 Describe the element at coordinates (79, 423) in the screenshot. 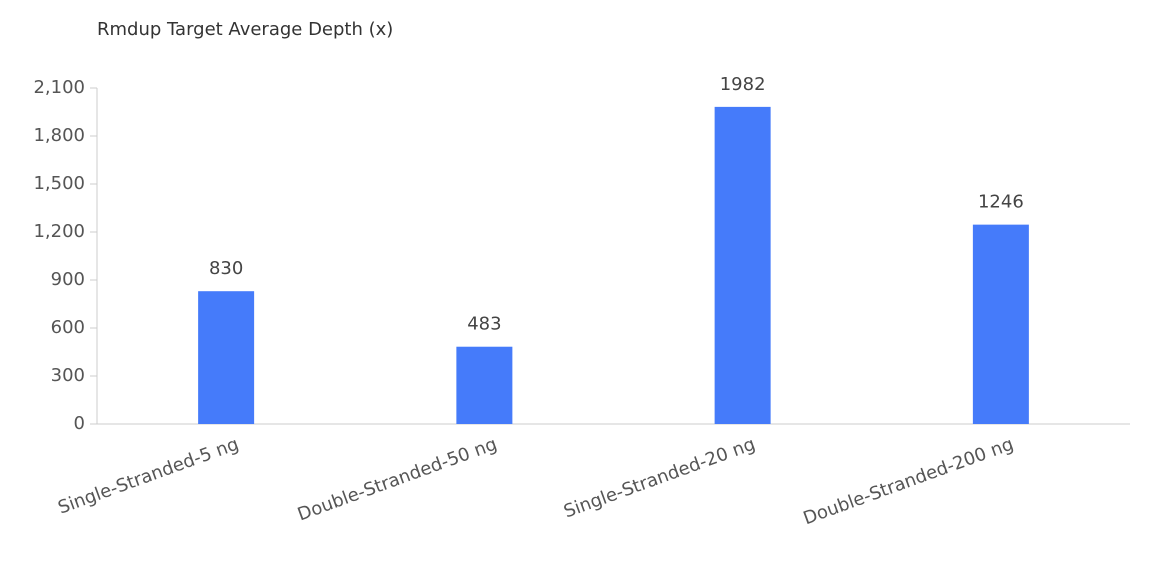

I see `y-tick-label: 0` at that location.